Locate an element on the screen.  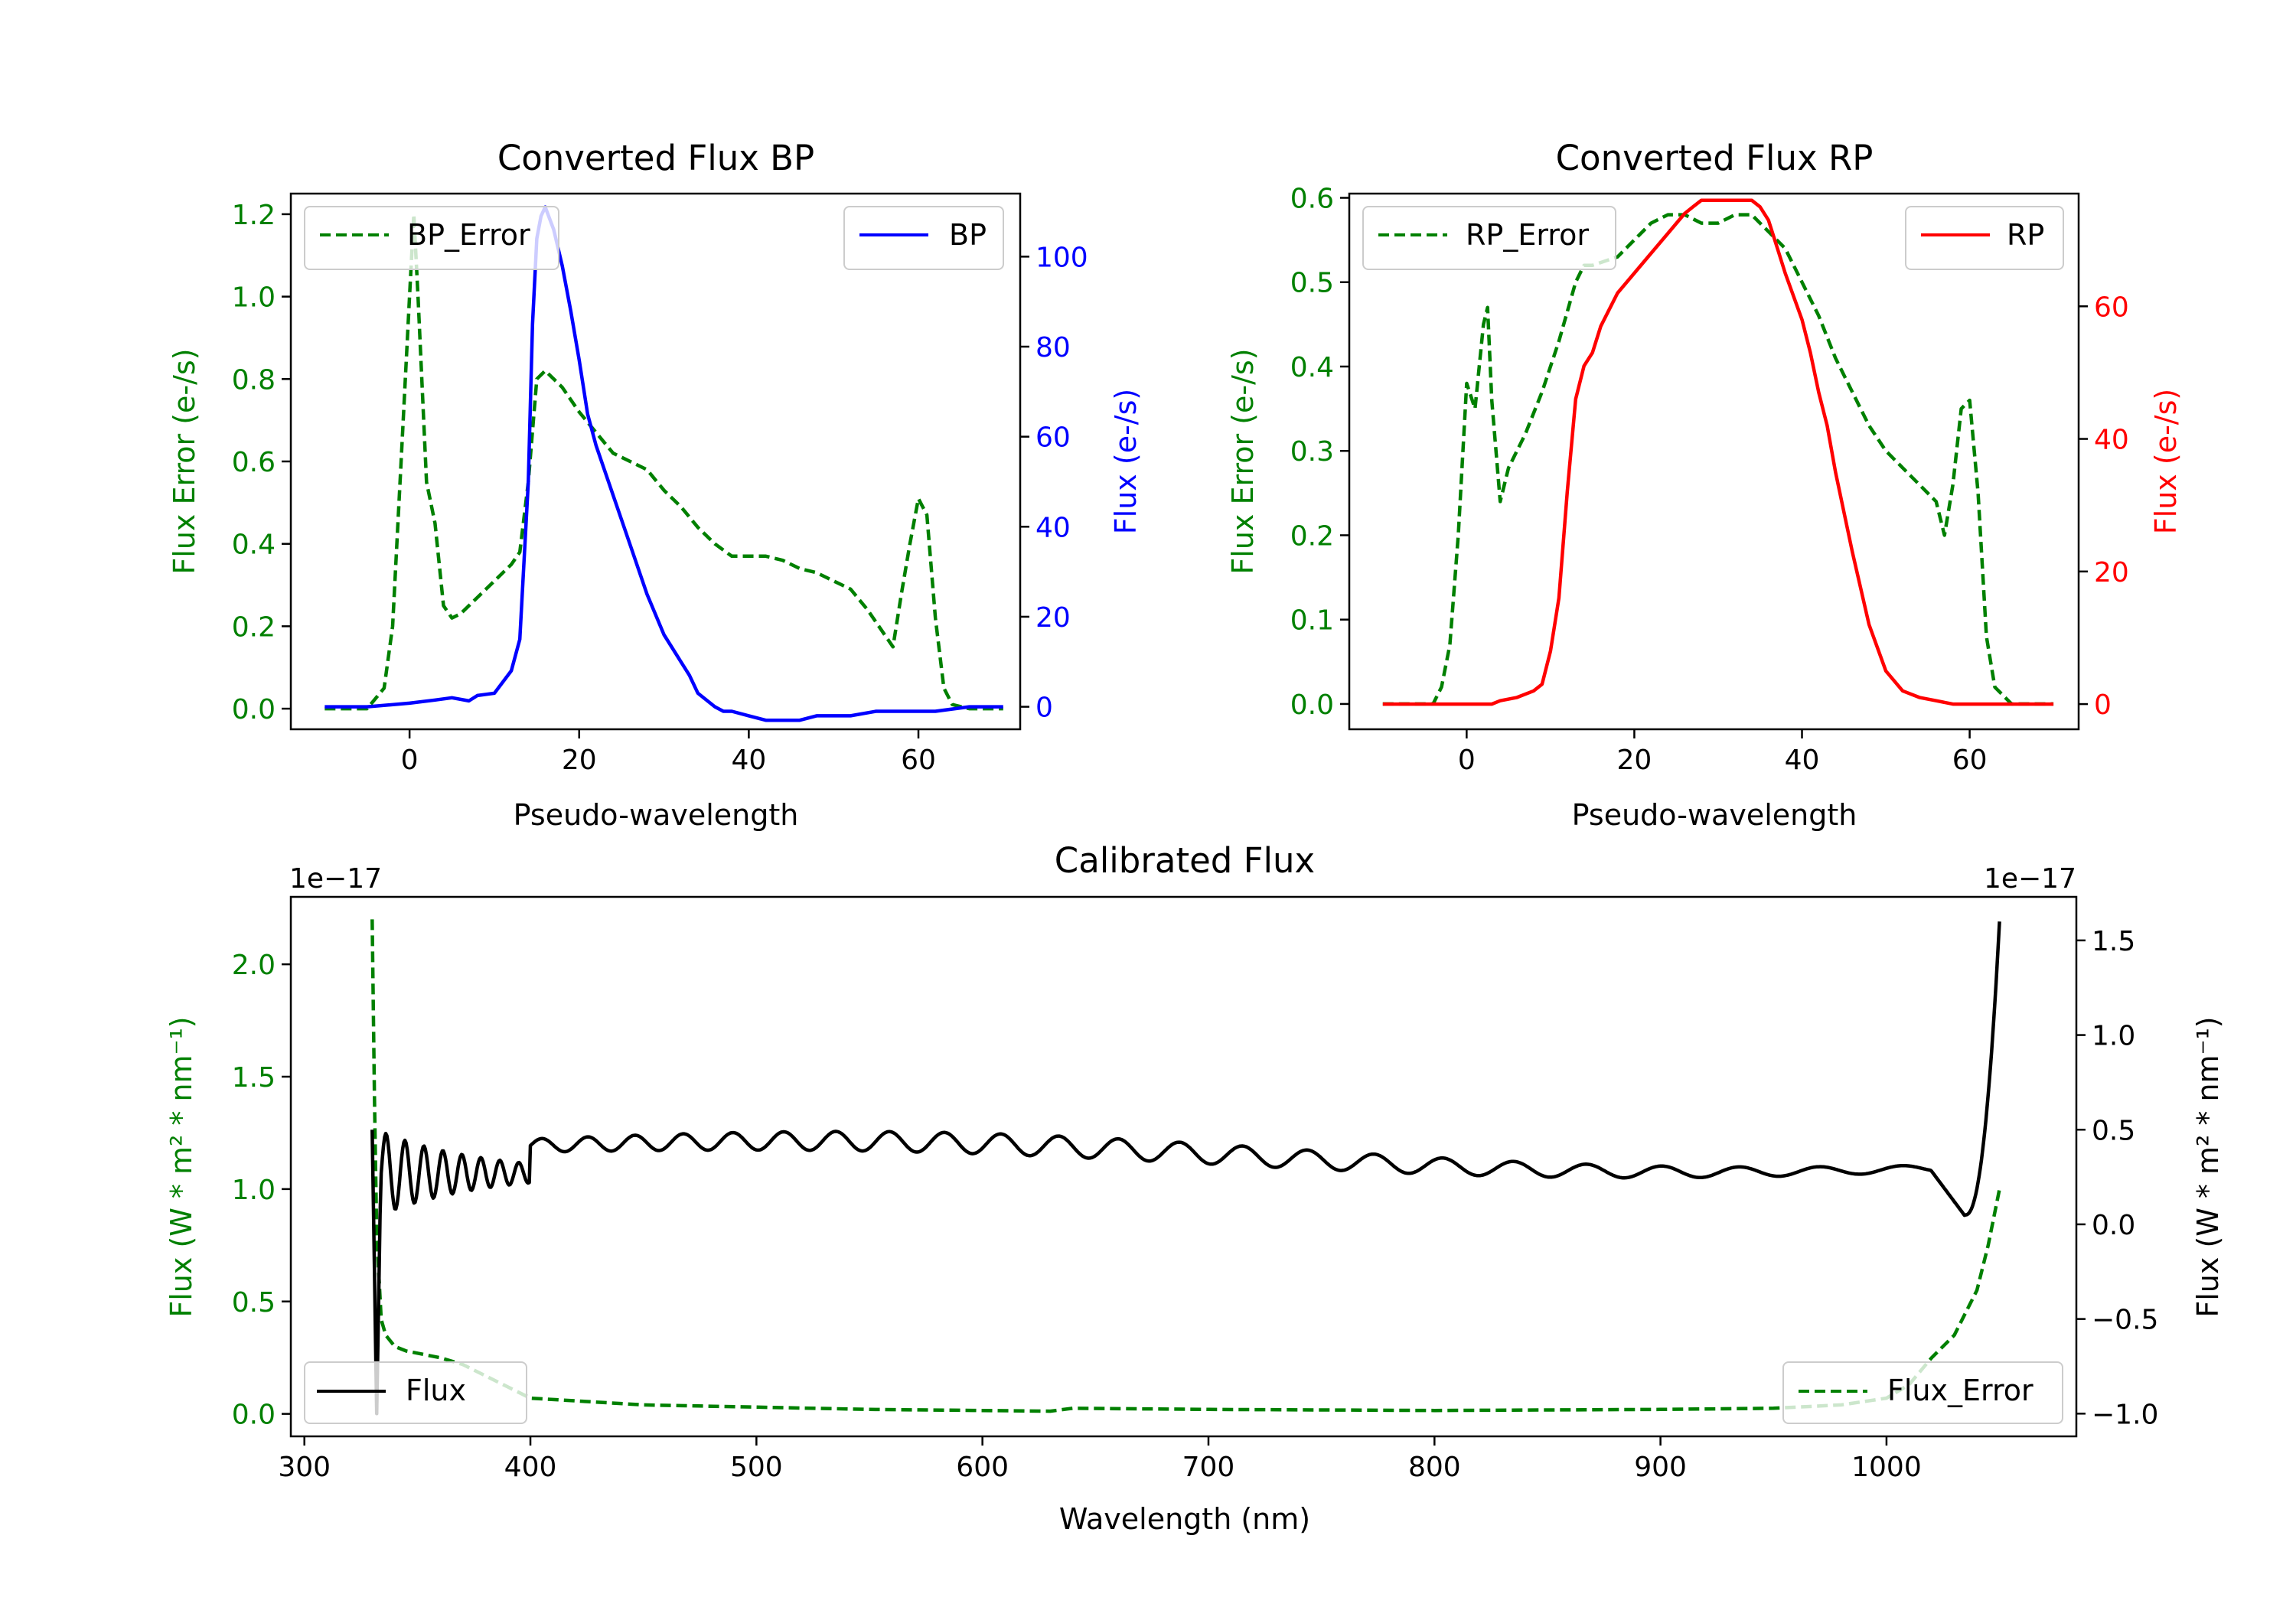
cal-right-offset-text: 1e−17 is located at coordinates (2030, 879).